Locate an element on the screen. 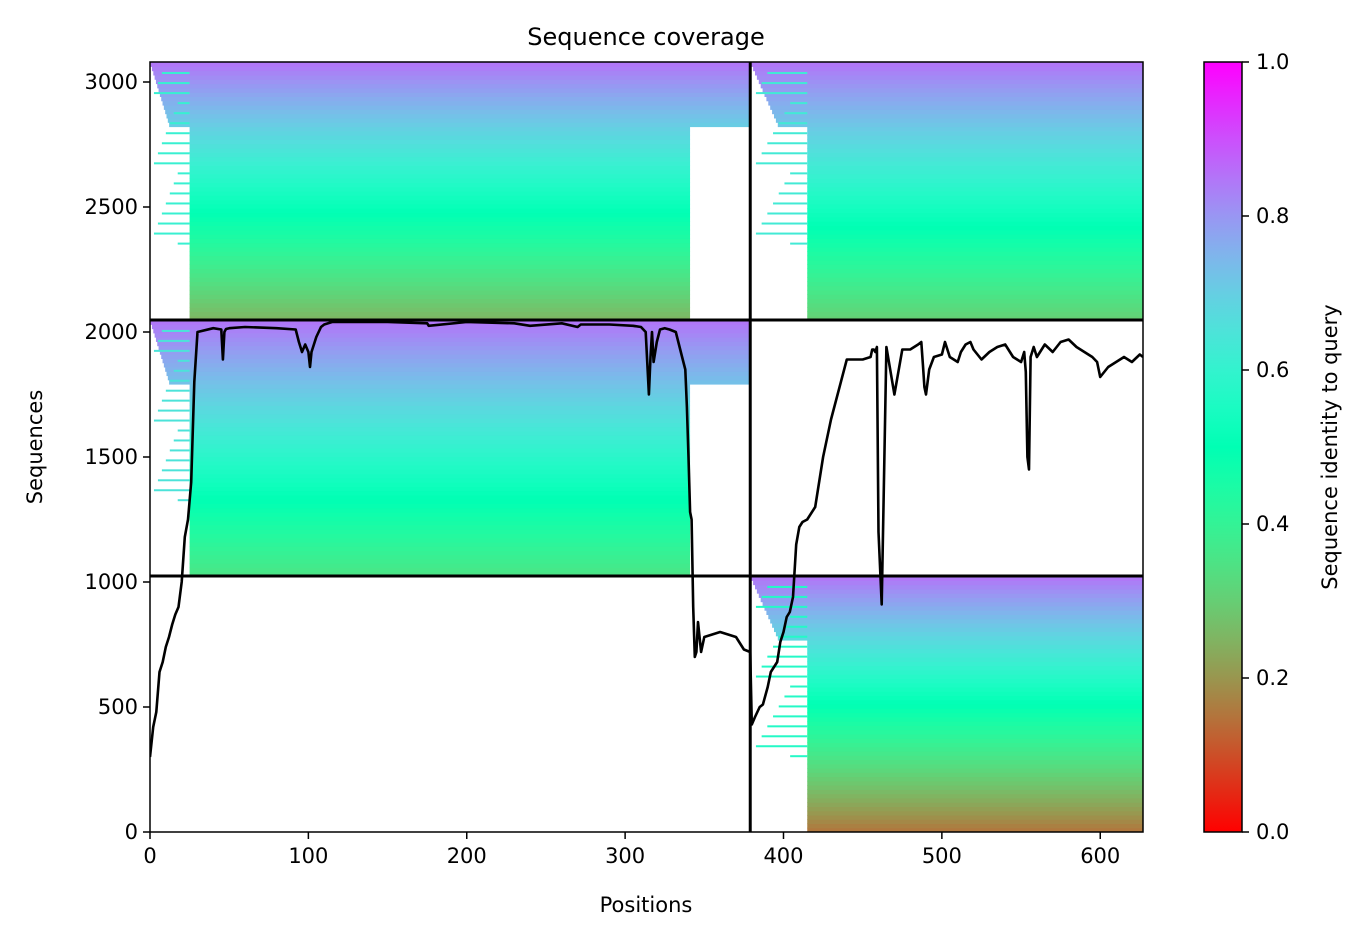 This screenshot has width=1364, height=939. colorbar-tick-label: 0.6 is located at coordinates (1272, 370).